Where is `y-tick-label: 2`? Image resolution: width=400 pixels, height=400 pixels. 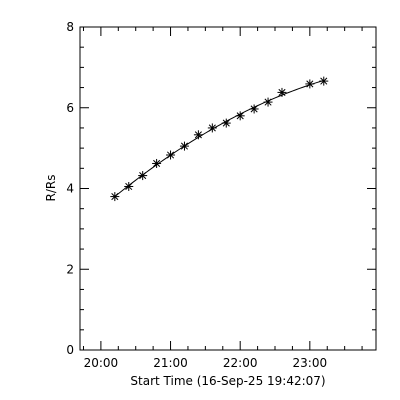
y-tick-label: 2 is located at coordinates (70, 269).